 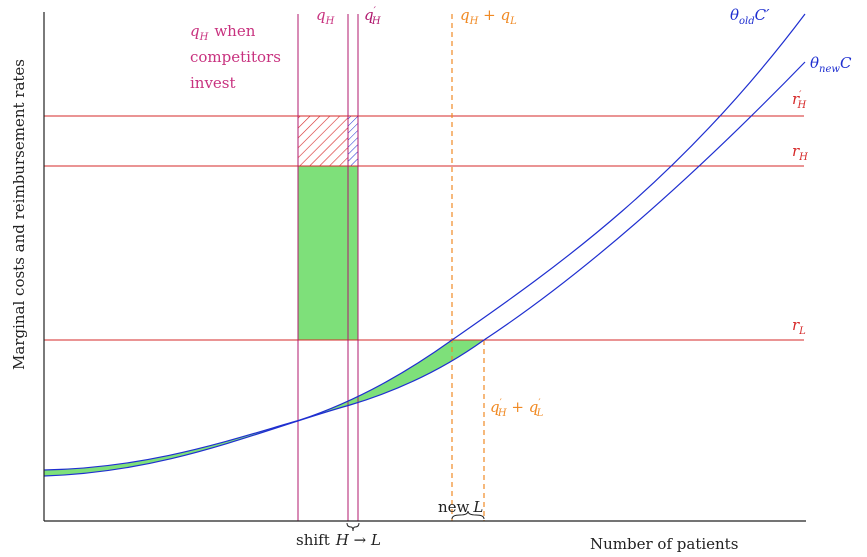 What do you see at coordinates (338, 540) in the screenshot?
I see `shift-label: shift H → L` at bounding box center [338, 540].